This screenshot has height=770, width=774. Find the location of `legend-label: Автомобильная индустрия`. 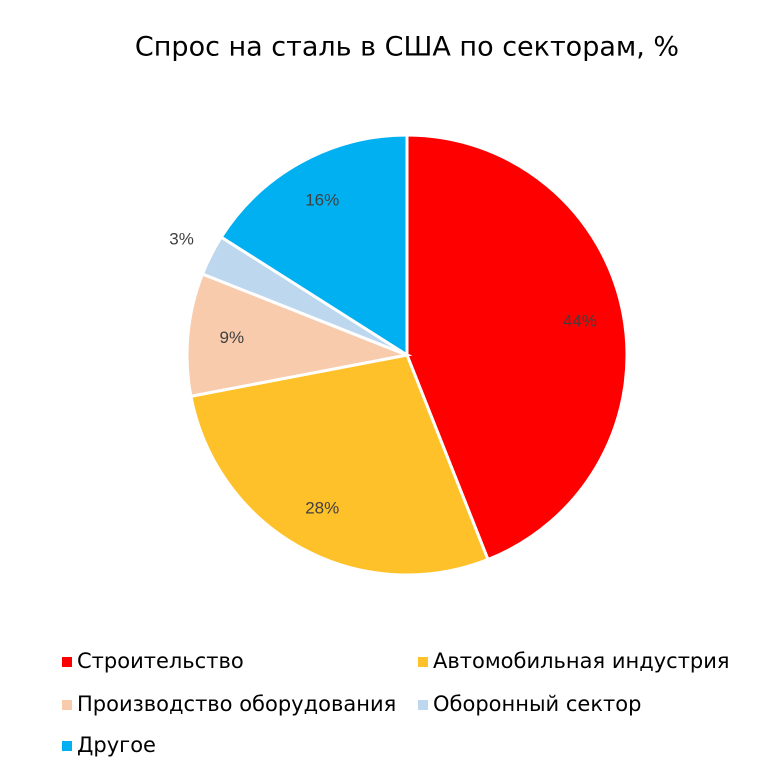

legend-label: Автомобильная индустрия is located at coordinates (581, 661).